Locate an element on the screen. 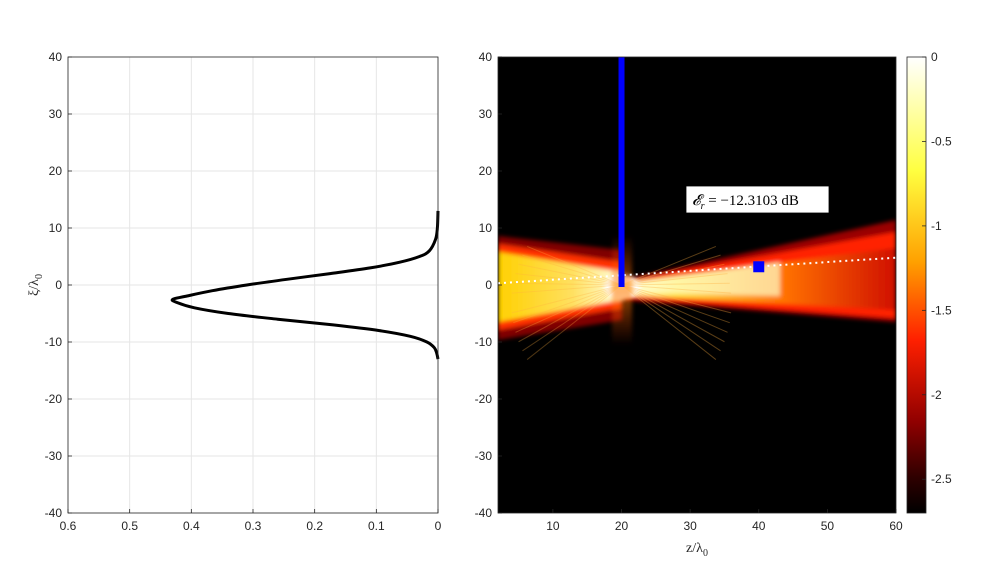 This screenshot has width=997, height=570. right-x-tick-label: 20 is located at coordinates (622, 526).